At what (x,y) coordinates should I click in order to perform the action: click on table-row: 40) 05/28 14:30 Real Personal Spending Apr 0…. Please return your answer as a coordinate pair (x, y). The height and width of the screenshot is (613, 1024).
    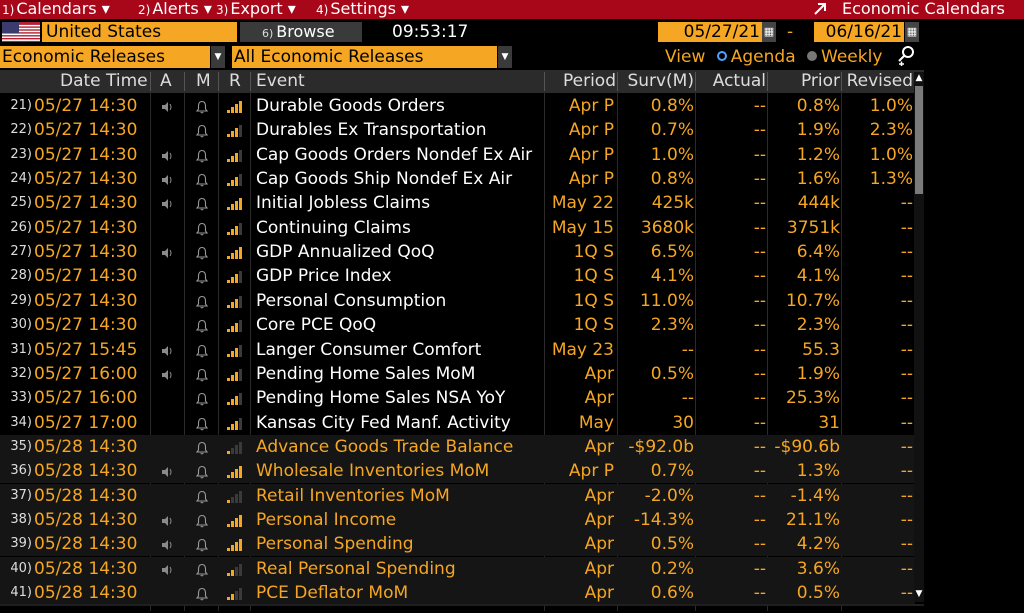
    Looking at the image, I should click on (457, 568).